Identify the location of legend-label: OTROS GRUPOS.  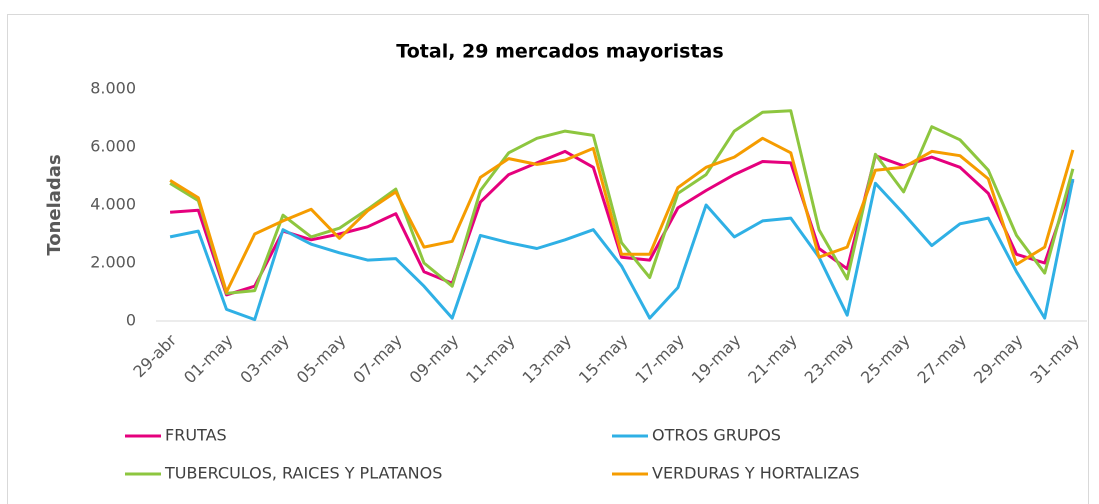
(716, 435).